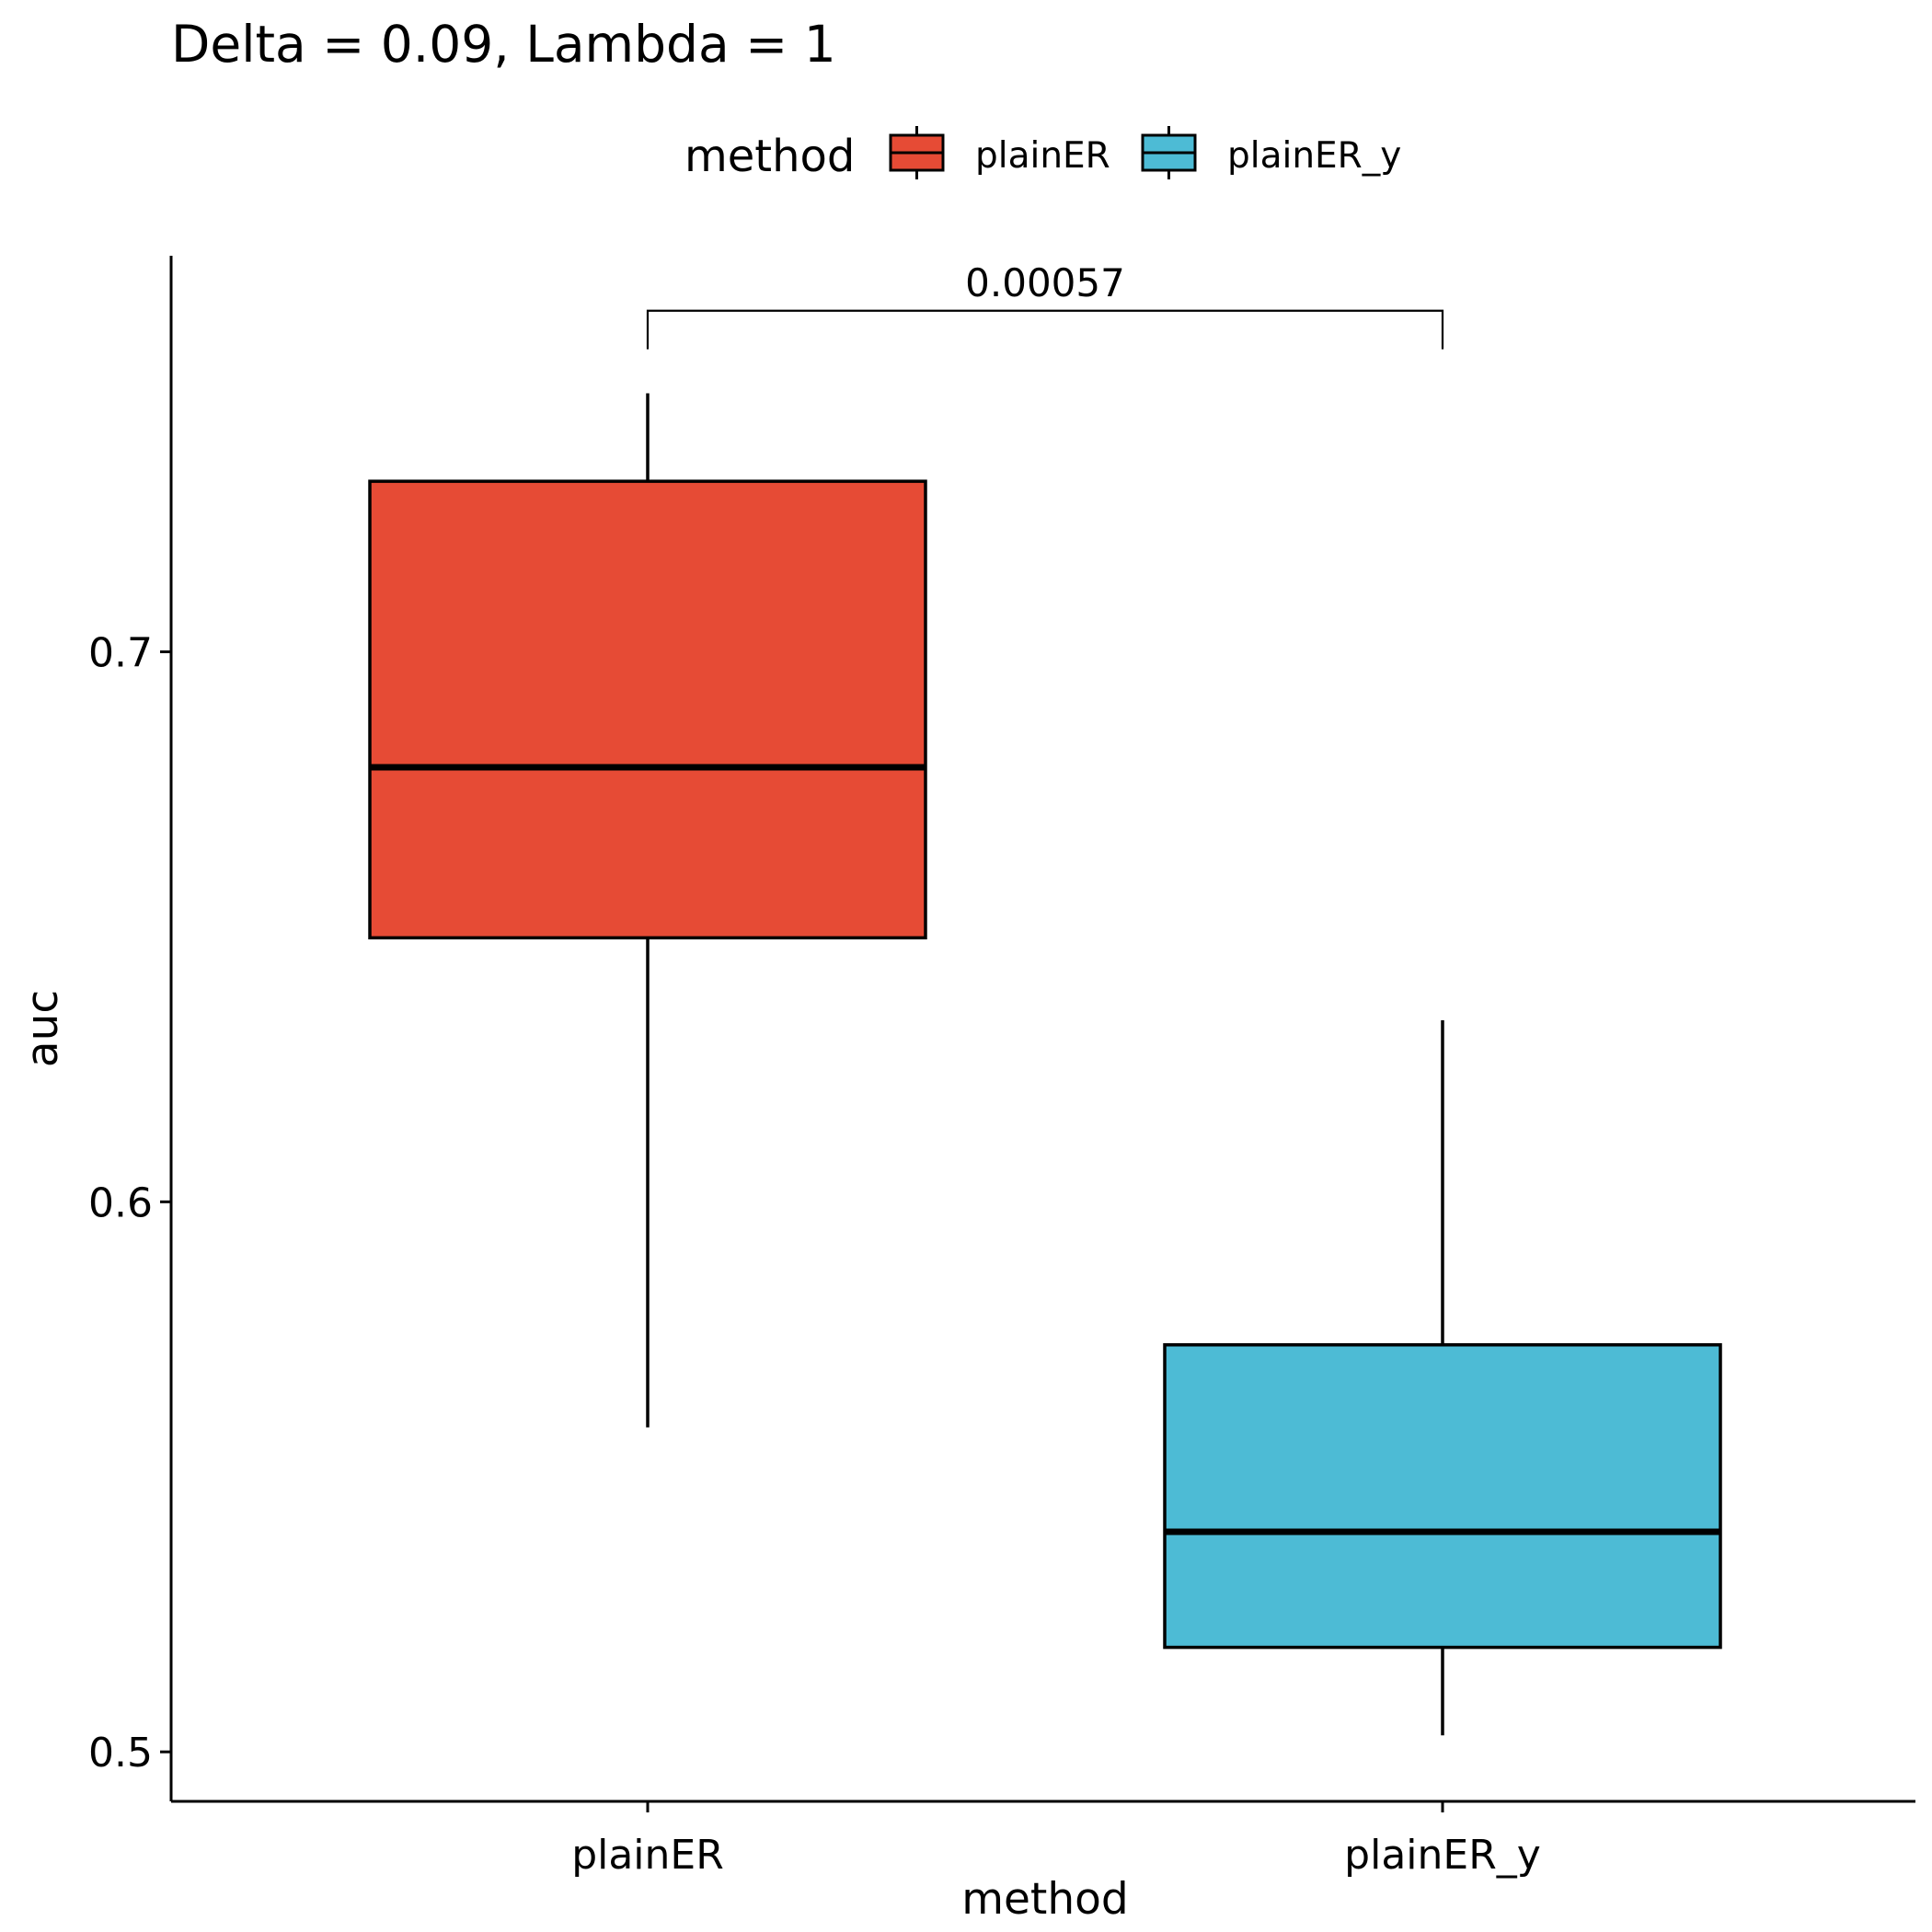 The height and width of the screenshot is (1932, 1932). Describe the element at coordinates (1442, 1855) in the screenshot. I see `x-tick-label: plainER_y` at that location.